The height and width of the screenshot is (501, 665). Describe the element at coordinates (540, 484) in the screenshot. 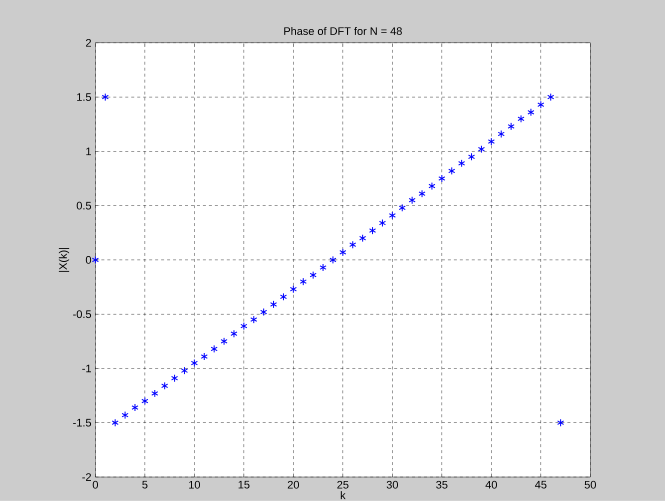

I see `x-tick-label: 45` at that location.